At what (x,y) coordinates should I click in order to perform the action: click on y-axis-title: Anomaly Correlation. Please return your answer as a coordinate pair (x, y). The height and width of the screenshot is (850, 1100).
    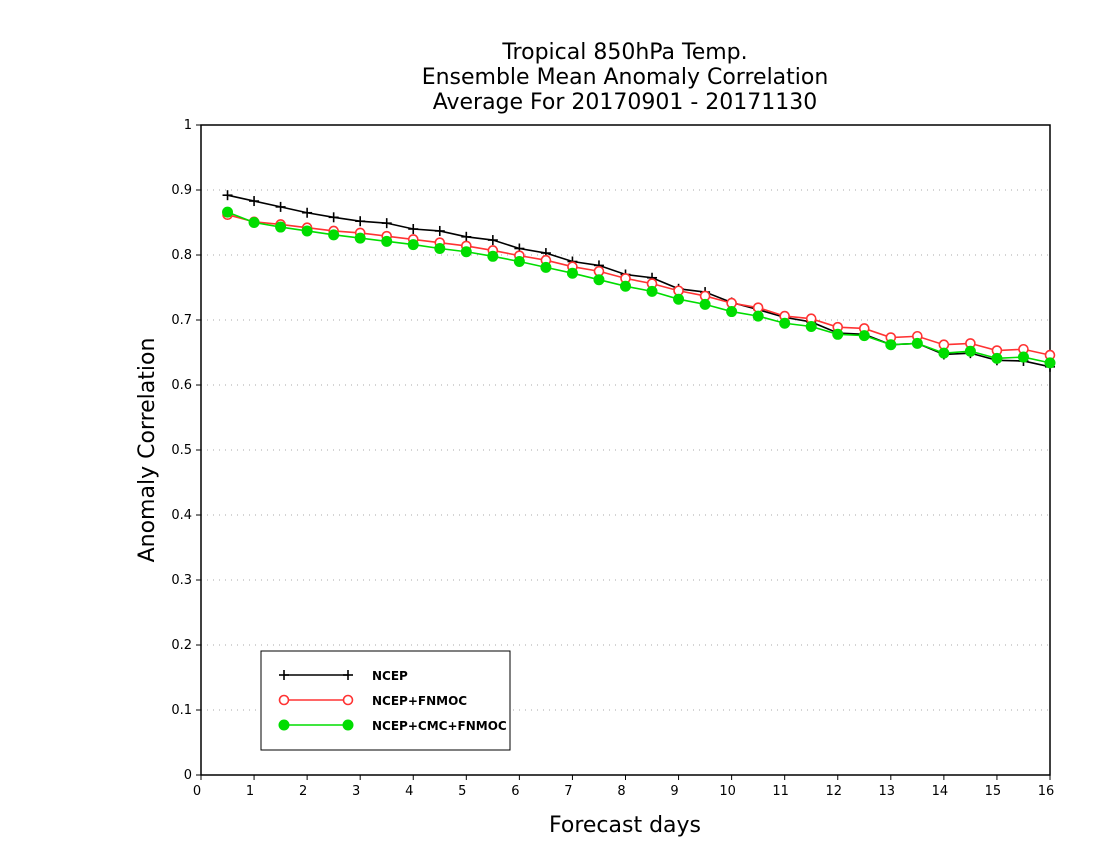
    Looking at the image, I should click on (147, 450).